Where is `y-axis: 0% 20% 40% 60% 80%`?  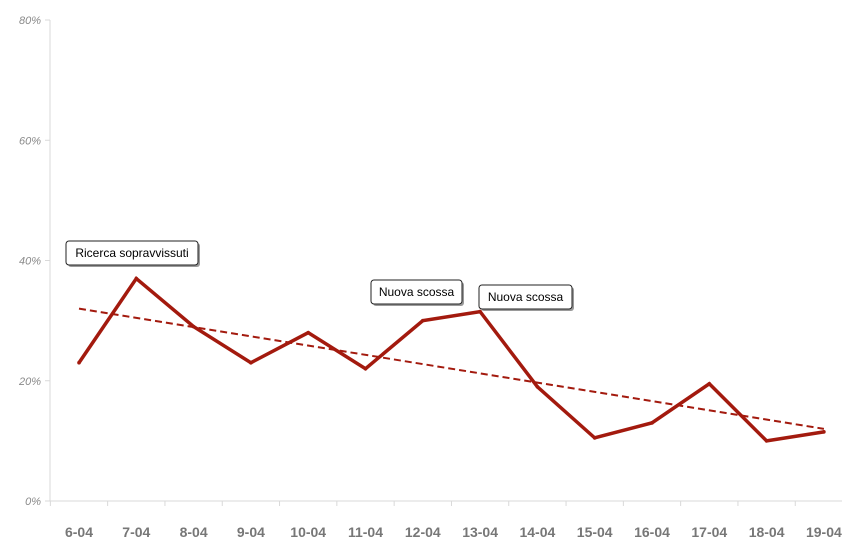 y-axis: 0% 20% 40% 60% 80% is located at coordinates (34, 261).